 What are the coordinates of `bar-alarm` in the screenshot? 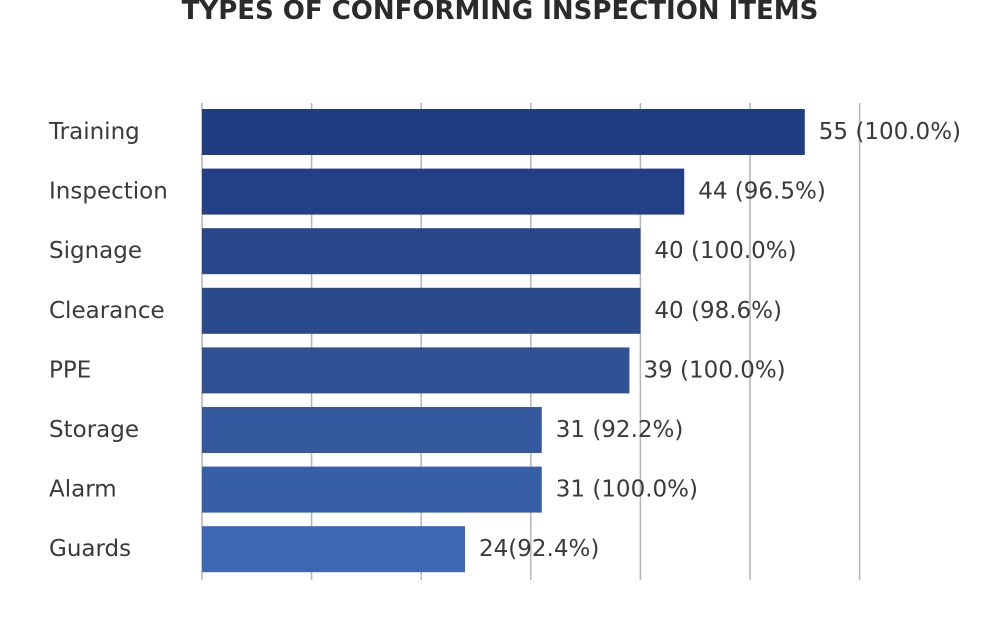 It's located at (372, 489).